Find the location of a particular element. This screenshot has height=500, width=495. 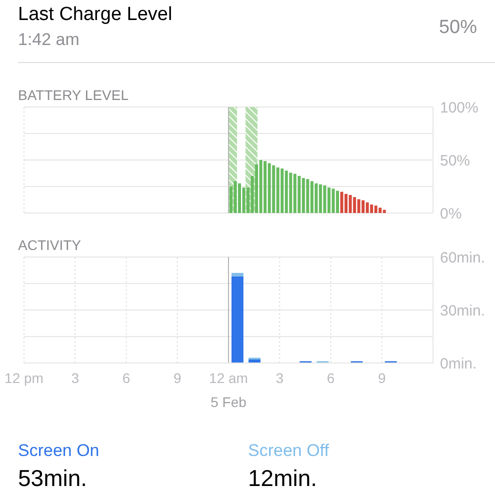

y-tick-label: 100% is located at coordinates (459, 107).